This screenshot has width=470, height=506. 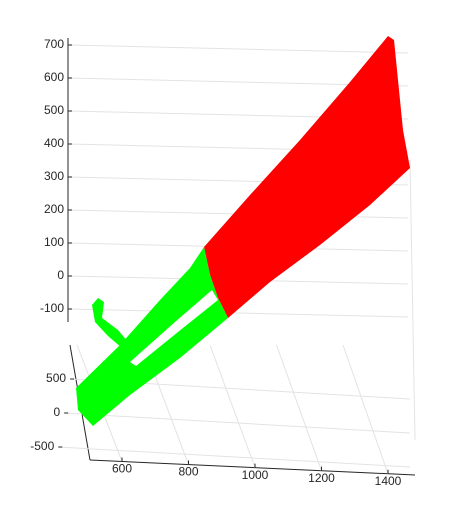 I want to click on x-tick-label: 1000, so click(x=255, y=475).